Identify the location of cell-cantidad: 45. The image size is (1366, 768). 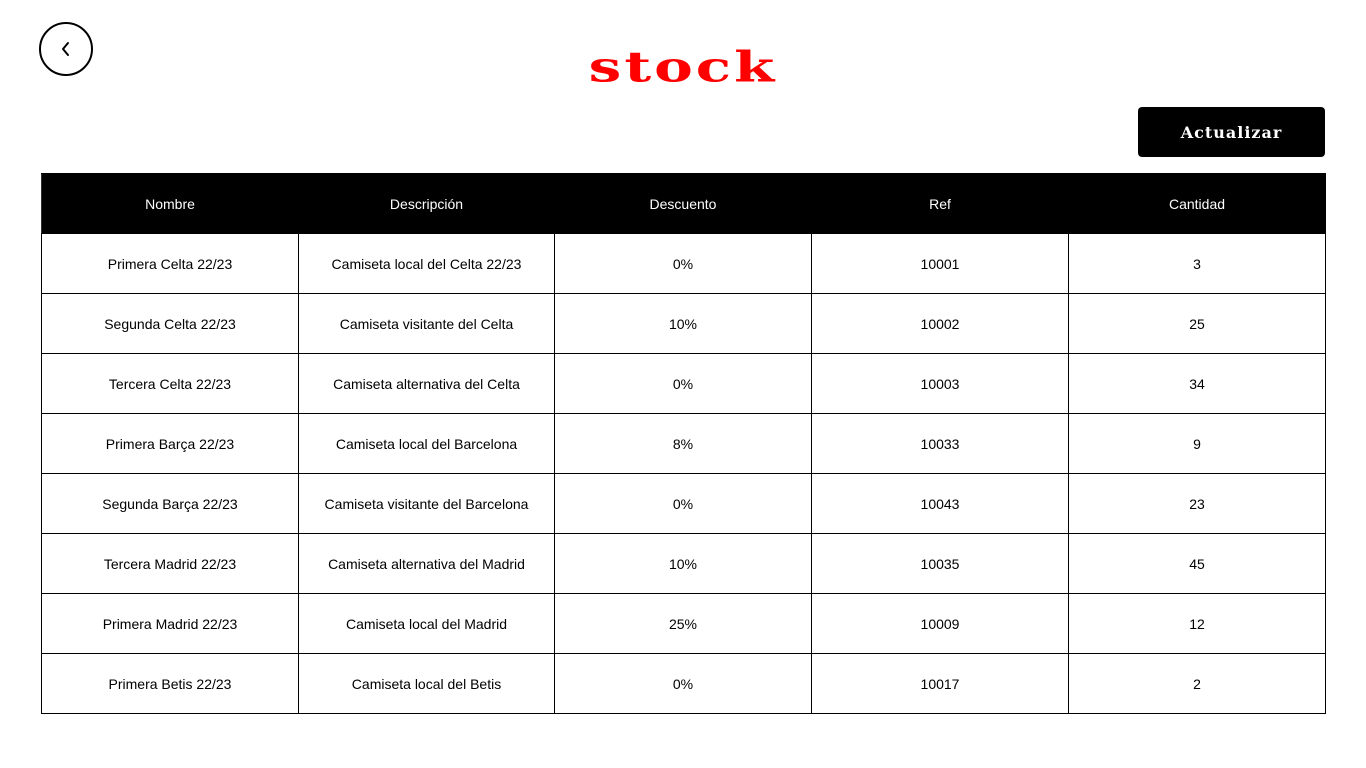
(1197, 563).